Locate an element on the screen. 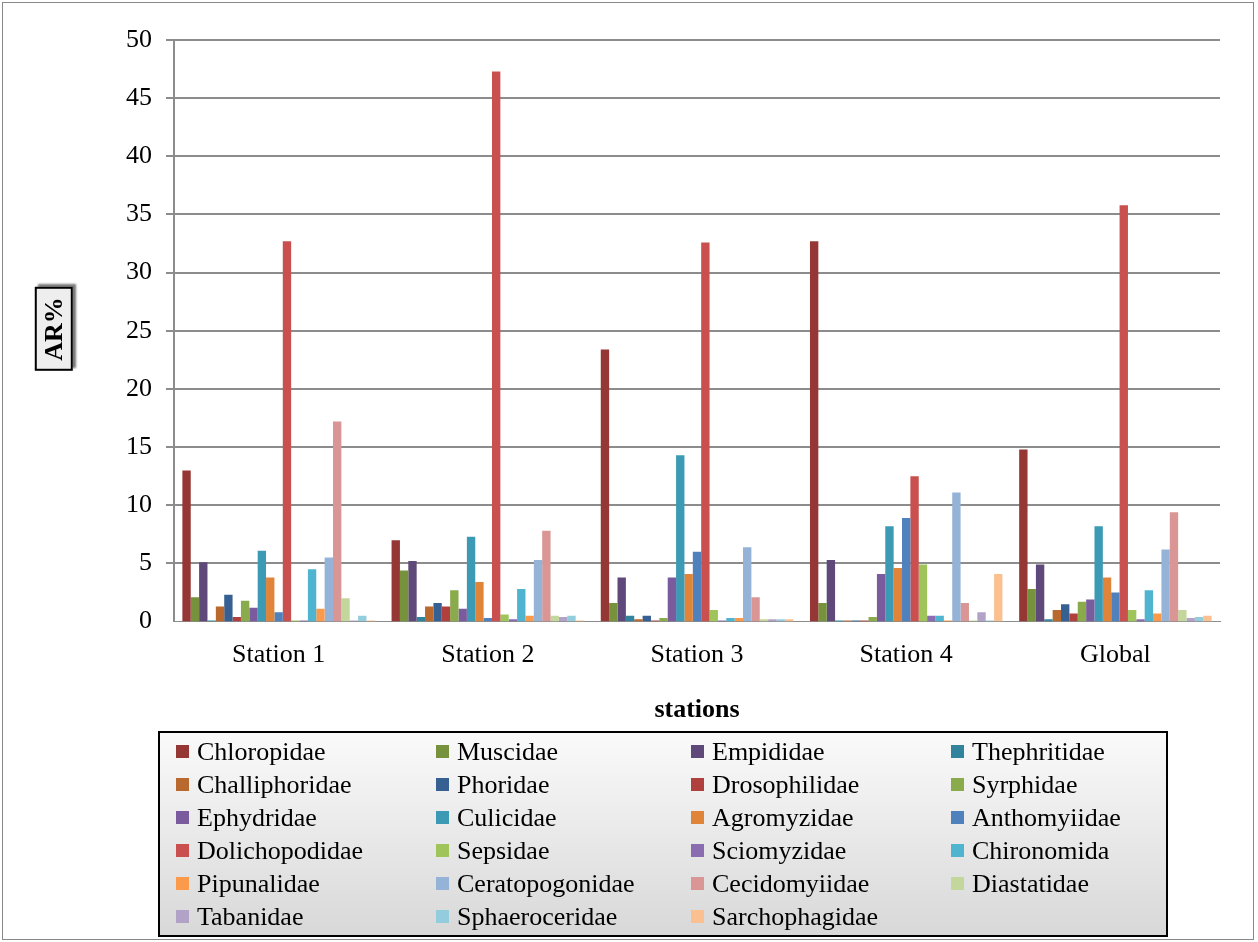  legend-label: Pipunalidae is located at coordinates (258, 884).